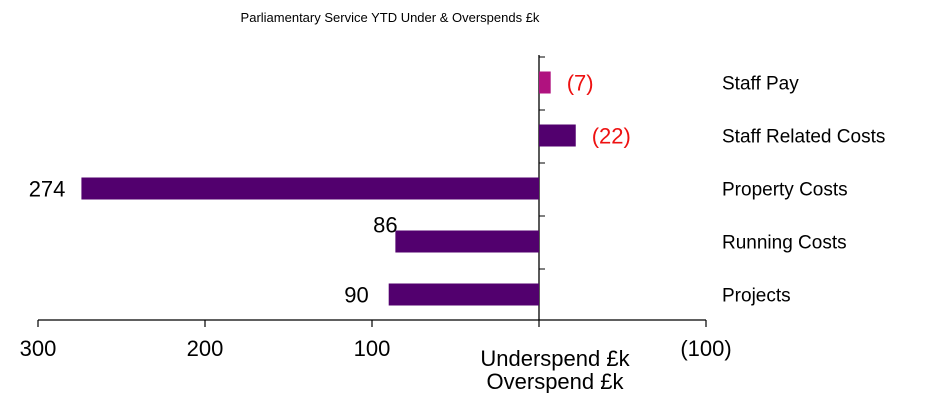 This screenshot has width=929, height=393. What do you see at coordinates (545, 82) in the screenshot?
I see `bar-staff-pay` at bounding box center [545, 82].